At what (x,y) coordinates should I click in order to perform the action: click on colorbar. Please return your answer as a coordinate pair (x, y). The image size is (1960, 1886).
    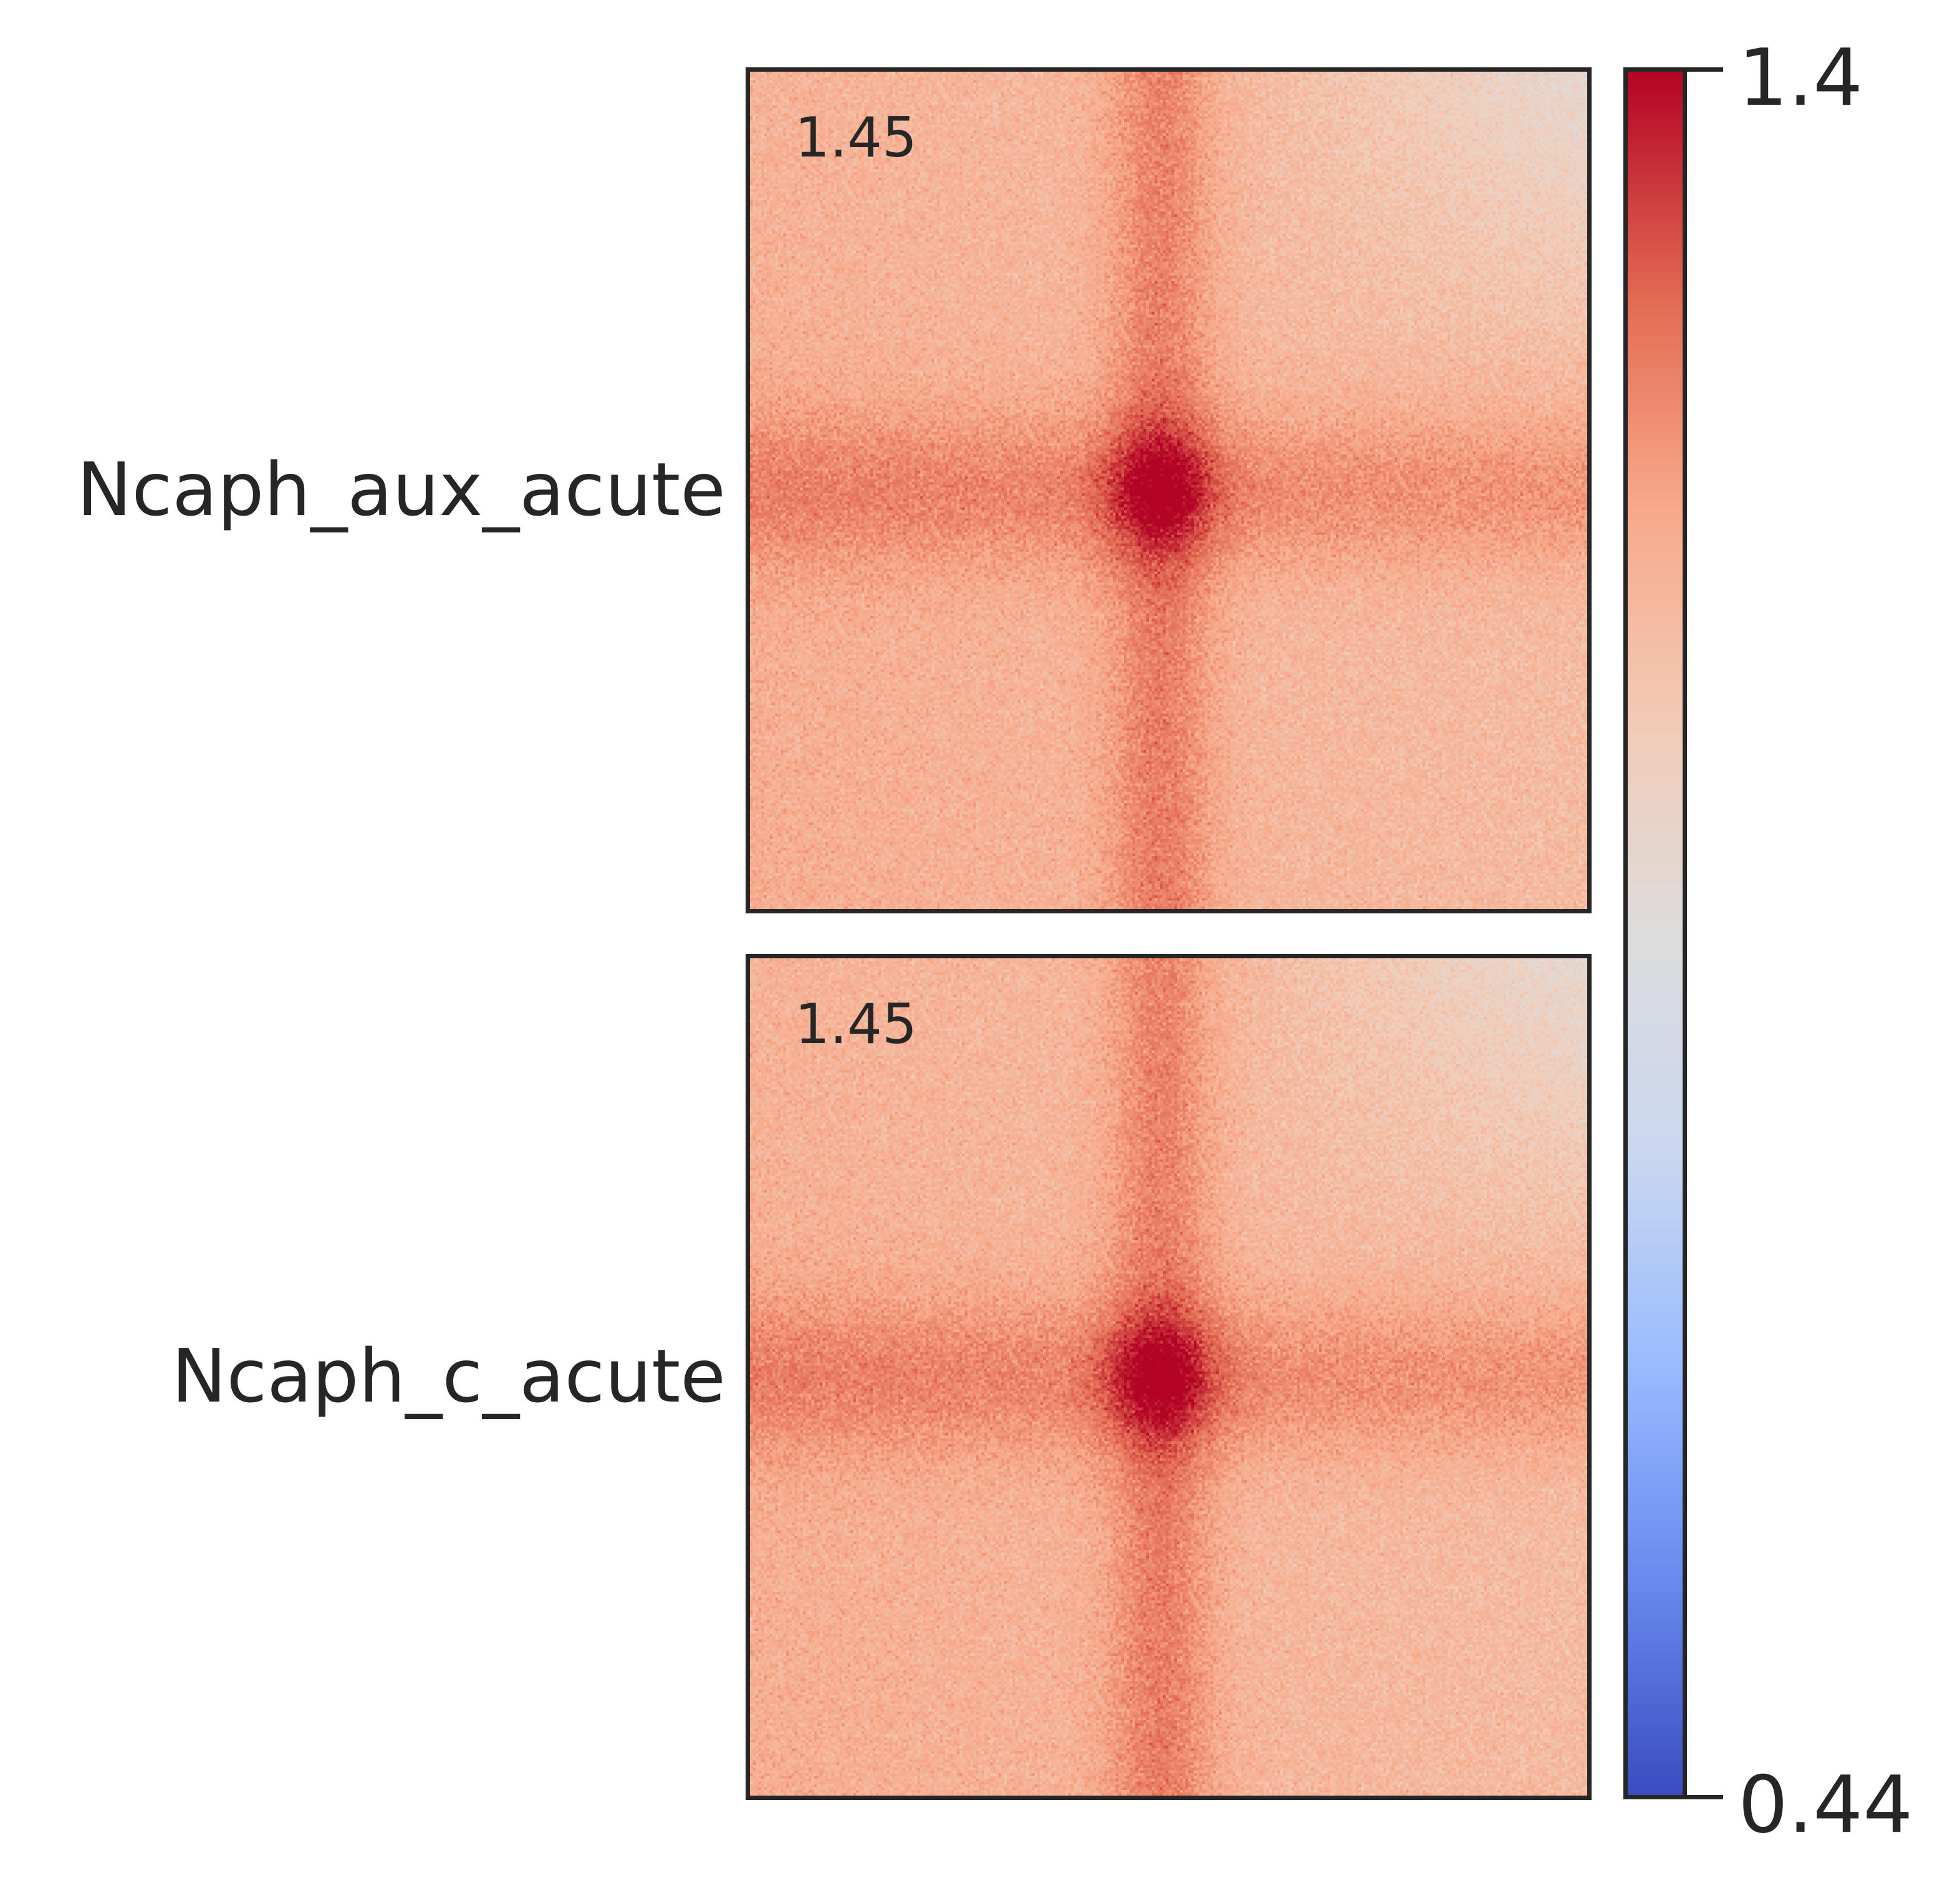
    Looking at the image, I should click on (1655, 933).